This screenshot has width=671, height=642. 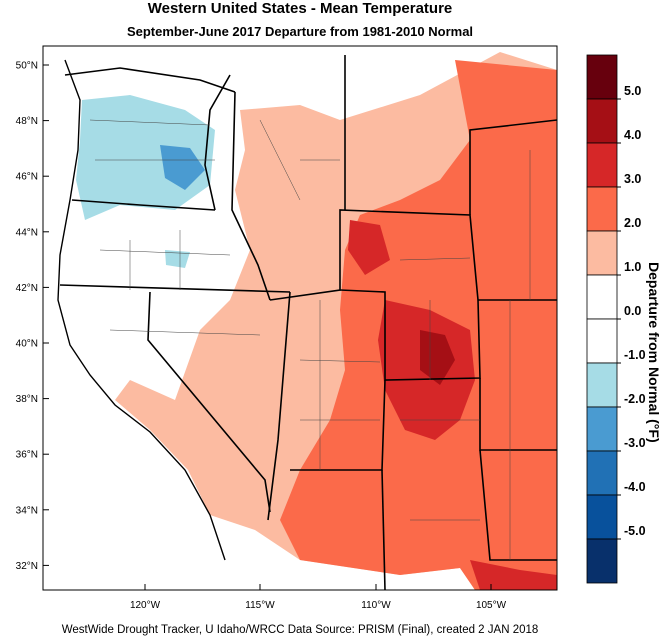 I want to click on warm-anomaly-3to4-wyo, so click(x=369, y=247).